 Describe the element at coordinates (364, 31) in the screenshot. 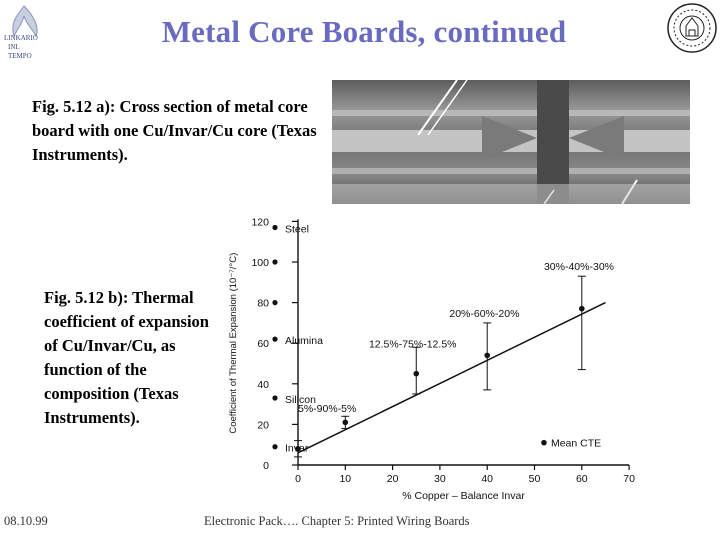

I see `slide-title: Metal Core Boards, continued` at that location.